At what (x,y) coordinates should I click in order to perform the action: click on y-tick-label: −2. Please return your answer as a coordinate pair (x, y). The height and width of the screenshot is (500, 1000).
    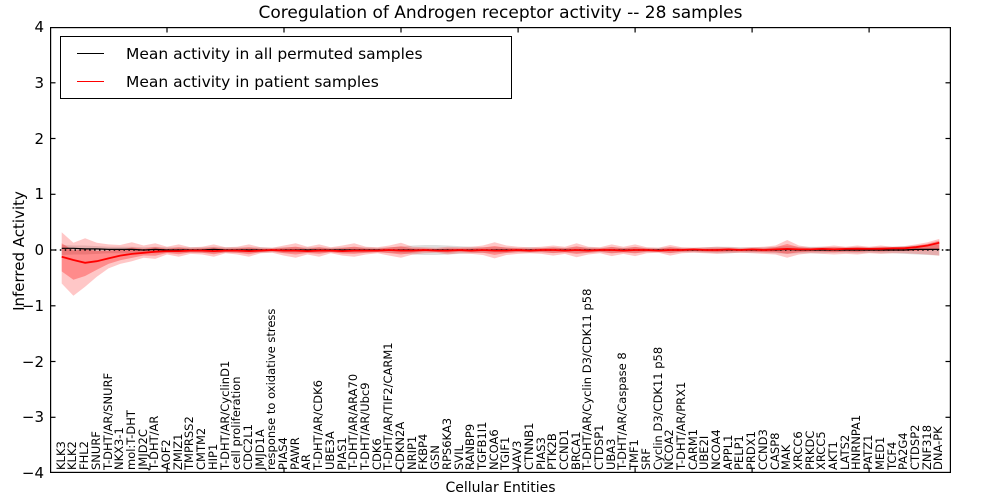
    Looking at the image, I should click on (32, 361).